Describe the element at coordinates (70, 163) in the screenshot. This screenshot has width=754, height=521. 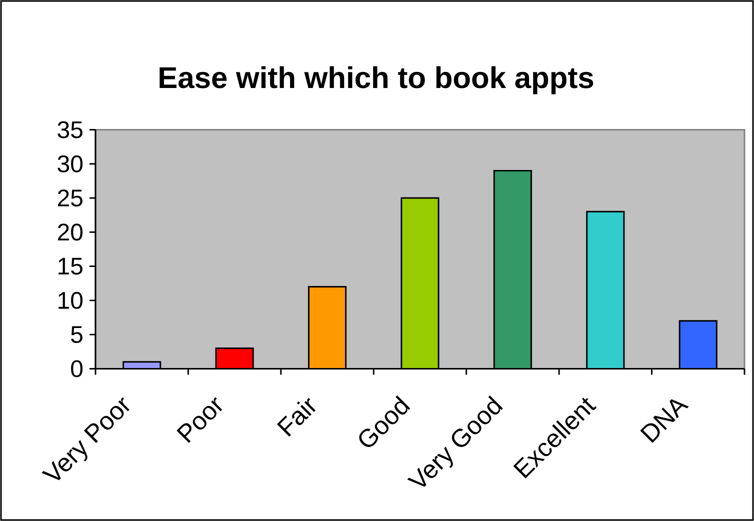
I see `y-tick-label: 30` at that location.